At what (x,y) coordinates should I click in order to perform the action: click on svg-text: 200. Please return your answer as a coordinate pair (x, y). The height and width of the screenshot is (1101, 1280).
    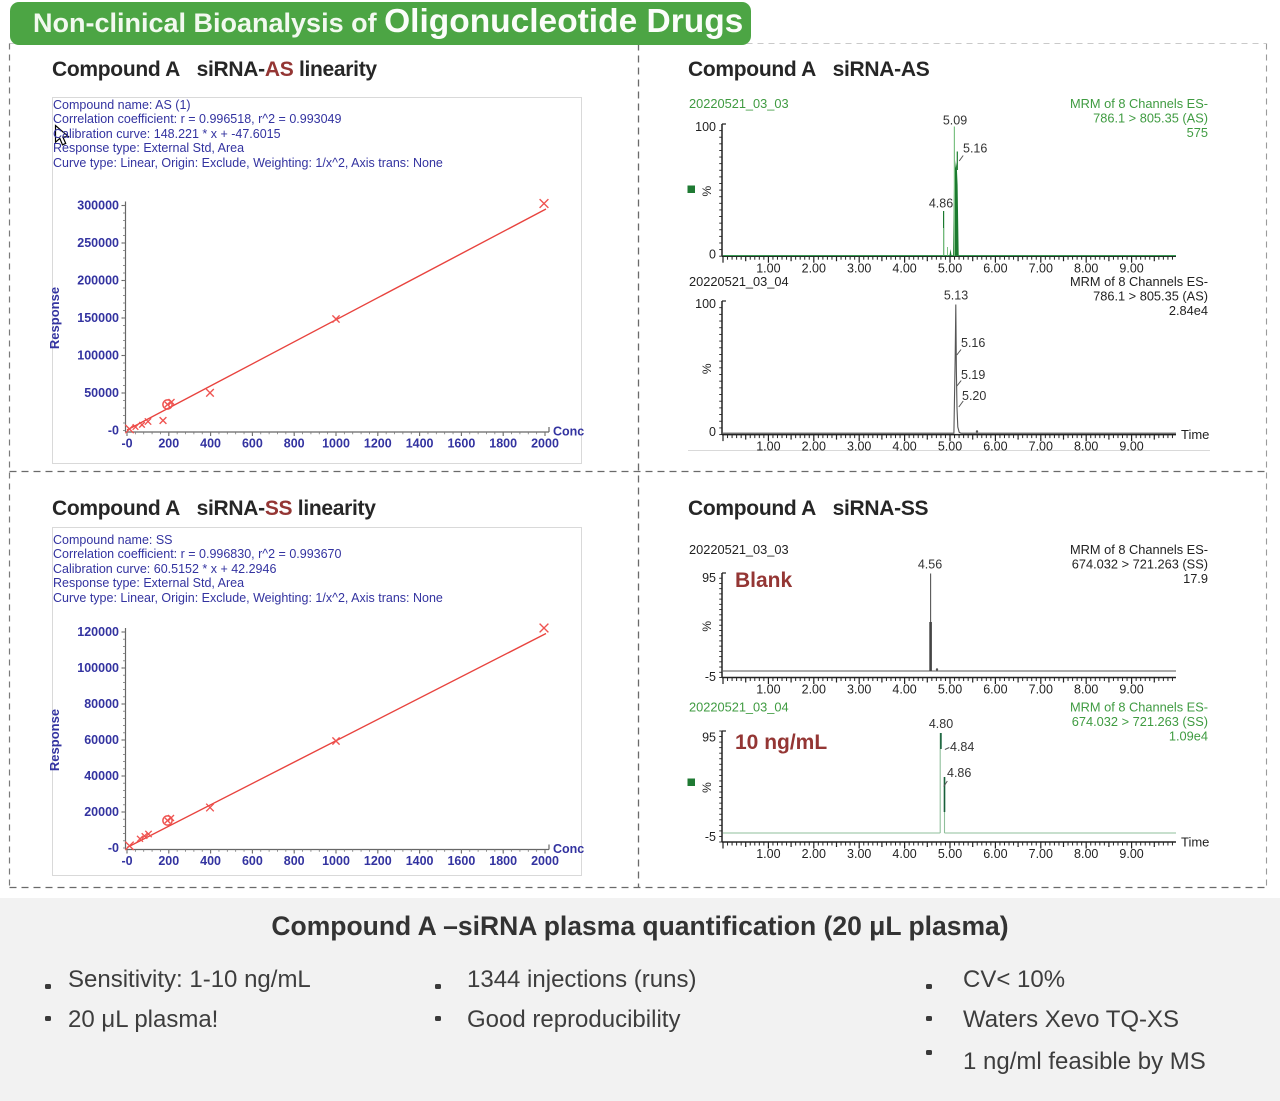
    Looking at the image, I should click on (168, 861).